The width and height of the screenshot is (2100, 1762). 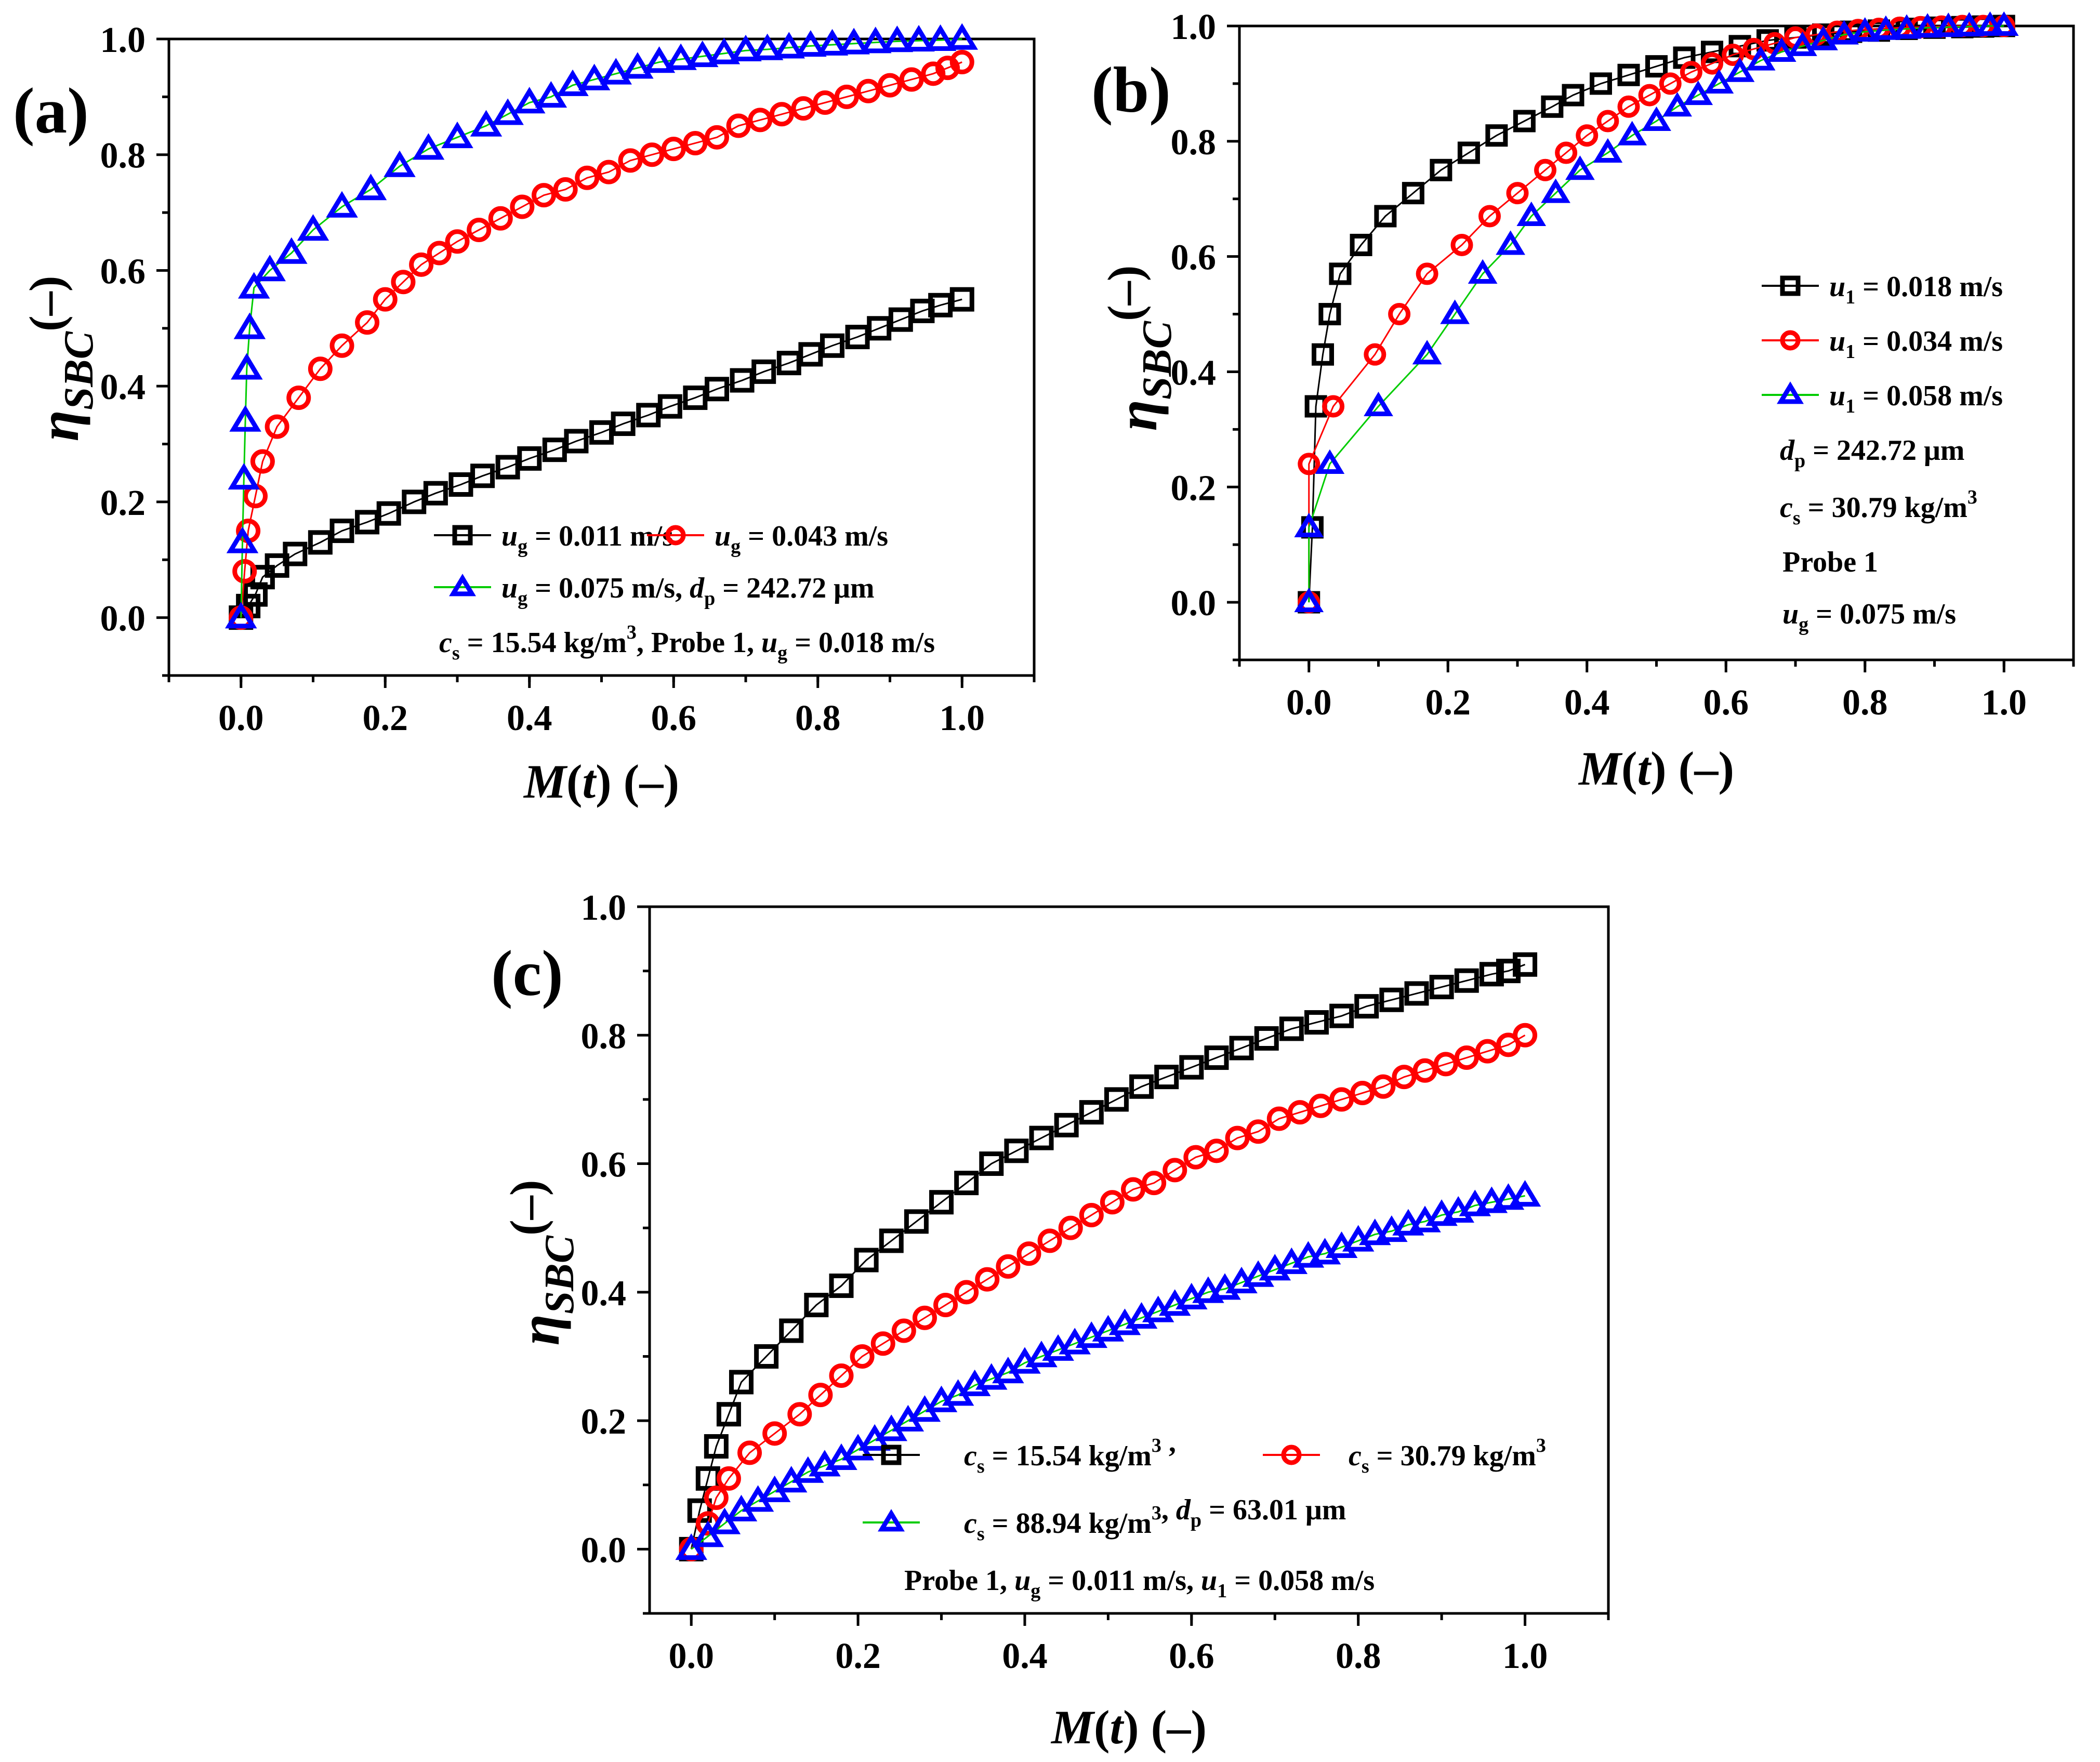 What do you see at coordinates (1191, 1656) in the screenshot?
I see `x-tick-label: 0.6` at bounding box center [1191, 1656].